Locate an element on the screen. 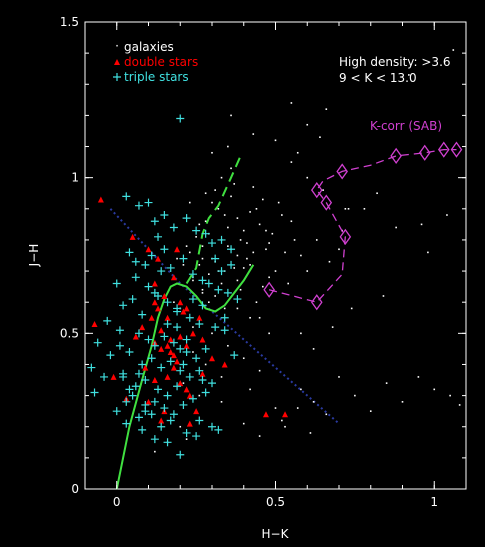 The width and height of the screenshot is (485, 547). dashed-line-line is located at coordinates (213, 220).